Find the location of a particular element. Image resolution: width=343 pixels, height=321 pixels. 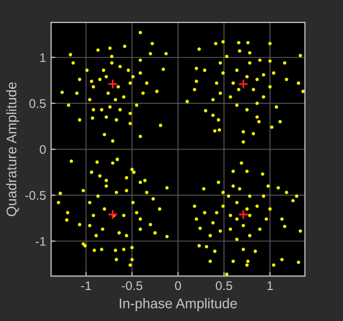

x-axis-title: In-phase Amplitude is located at coordinates (178, 305).